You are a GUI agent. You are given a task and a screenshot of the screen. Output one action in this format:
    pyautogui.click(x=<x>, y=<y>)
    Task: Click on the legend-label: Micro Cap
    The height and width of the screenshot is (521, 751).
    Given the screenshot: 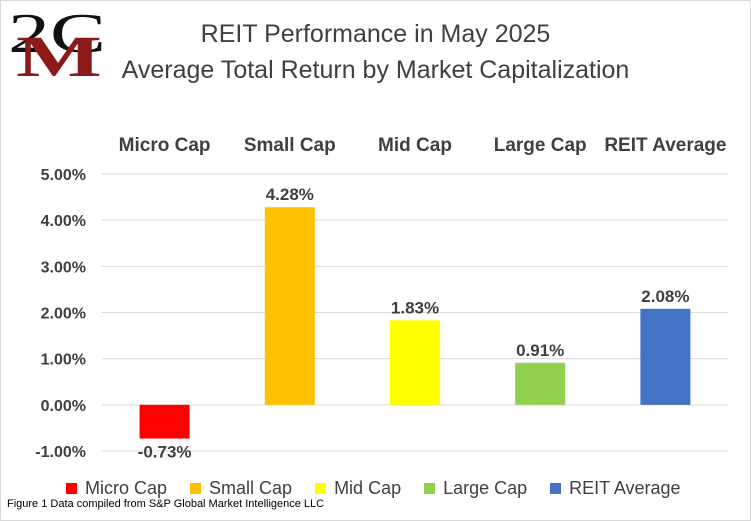 What is the action you would take?
    pyautogui.click(x=126, y=488)
    